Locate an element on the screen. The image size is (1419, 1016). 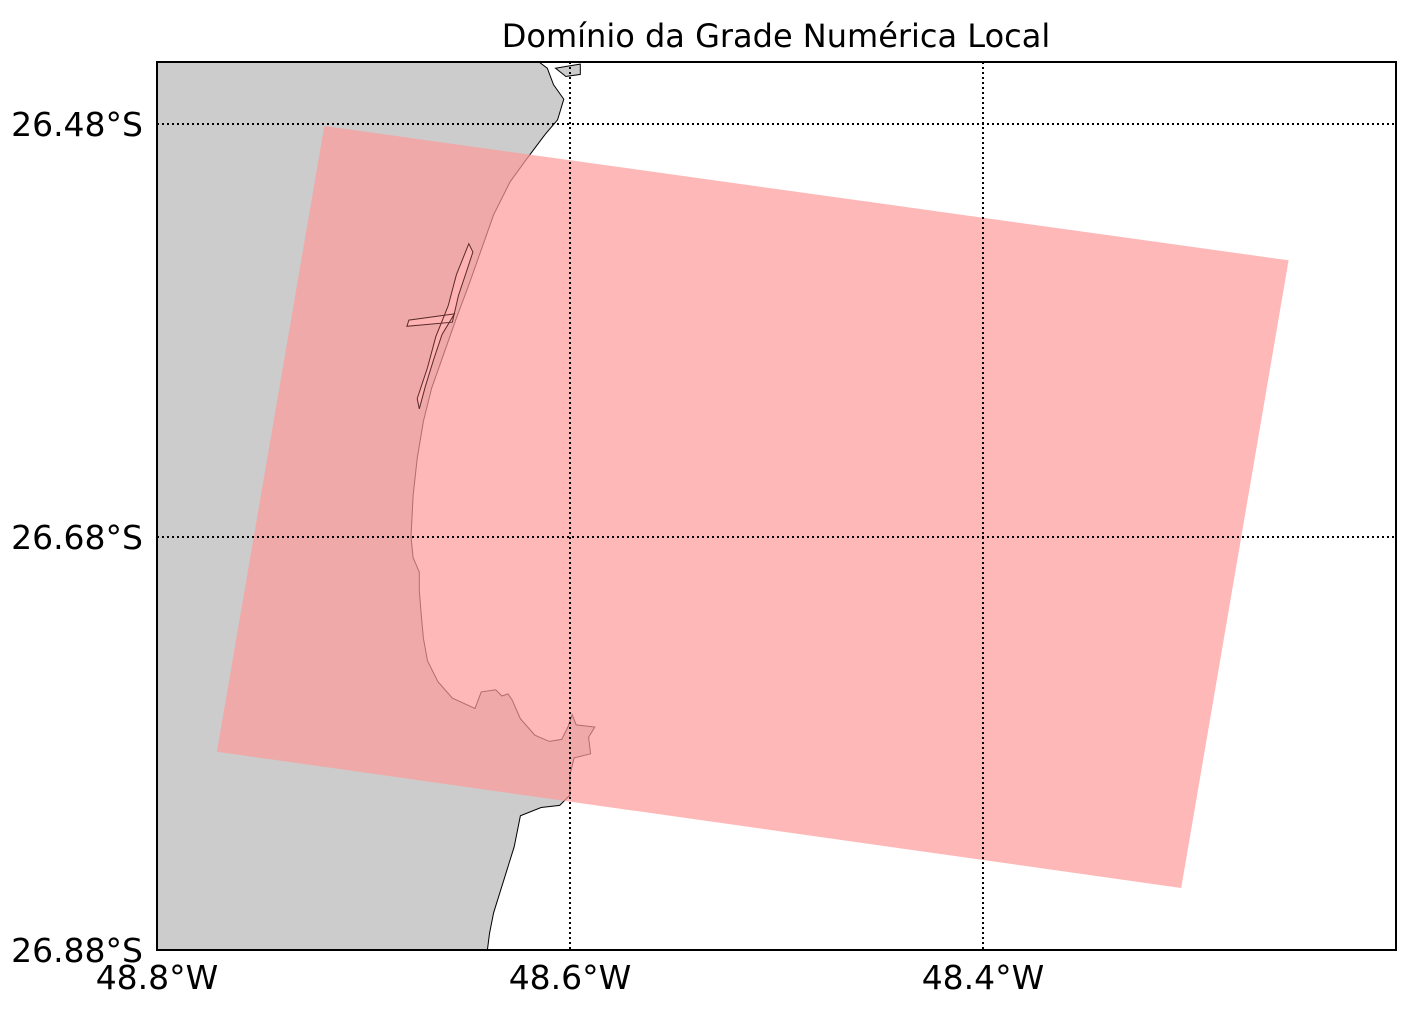
map-title: Domínio da Grade Numérica Local is located at coordinates (776, 36).